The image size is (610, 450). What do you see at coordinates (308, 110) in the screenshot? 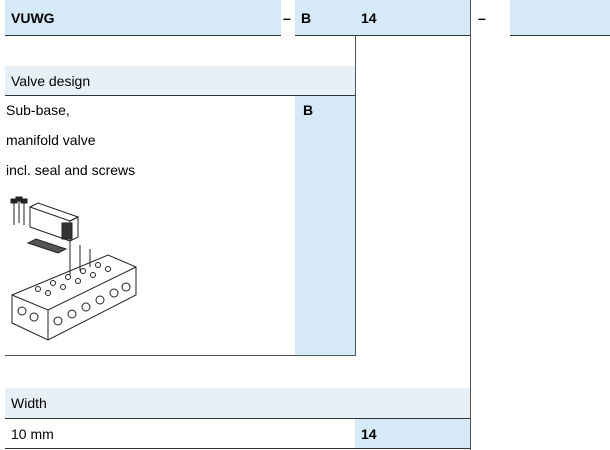
I see `option-code: B` at bounding box center [308, 110].